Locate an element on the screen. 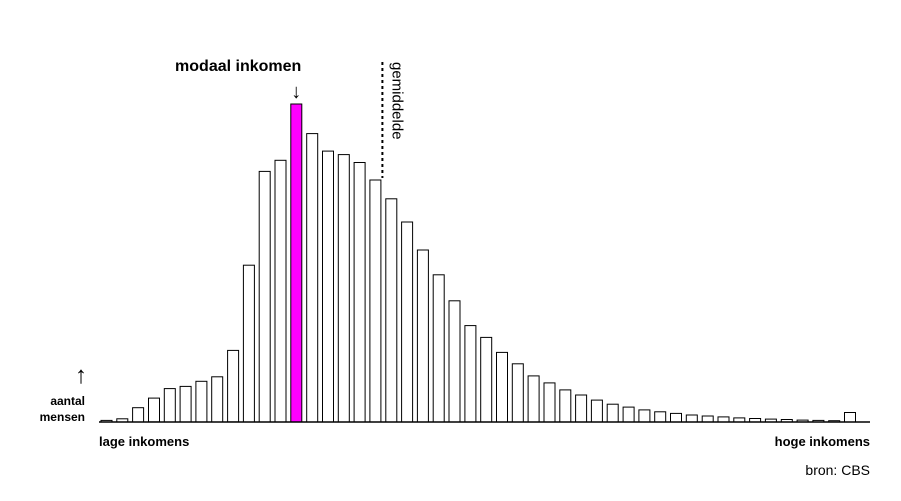 This screenshot has width=901, height=501. y-axis-label-line-1: aantal is located at coordinates (67, 401).